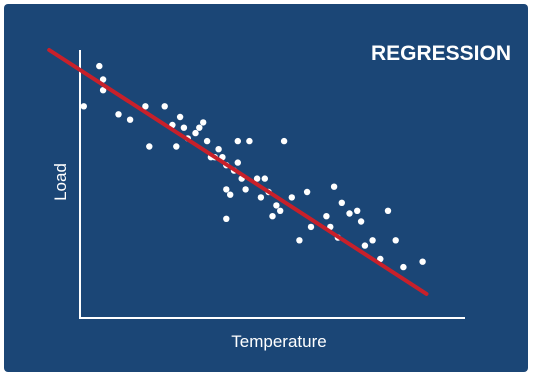 Image resolution: width=533 pixels, height=376 pixels. Describe the element at coordinates (278, 341) in the screenshot. I see `x-axis-label: Temperature` at that location.